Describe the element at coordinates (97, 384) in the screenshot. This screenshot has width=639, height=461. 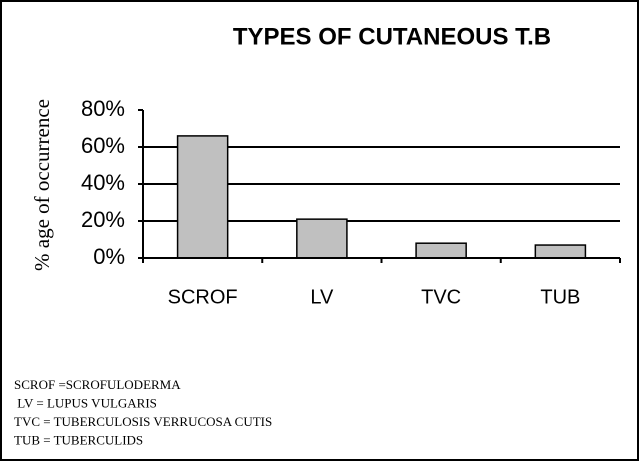
I see `note: SCROF =SCROFULODERMA` at that location.